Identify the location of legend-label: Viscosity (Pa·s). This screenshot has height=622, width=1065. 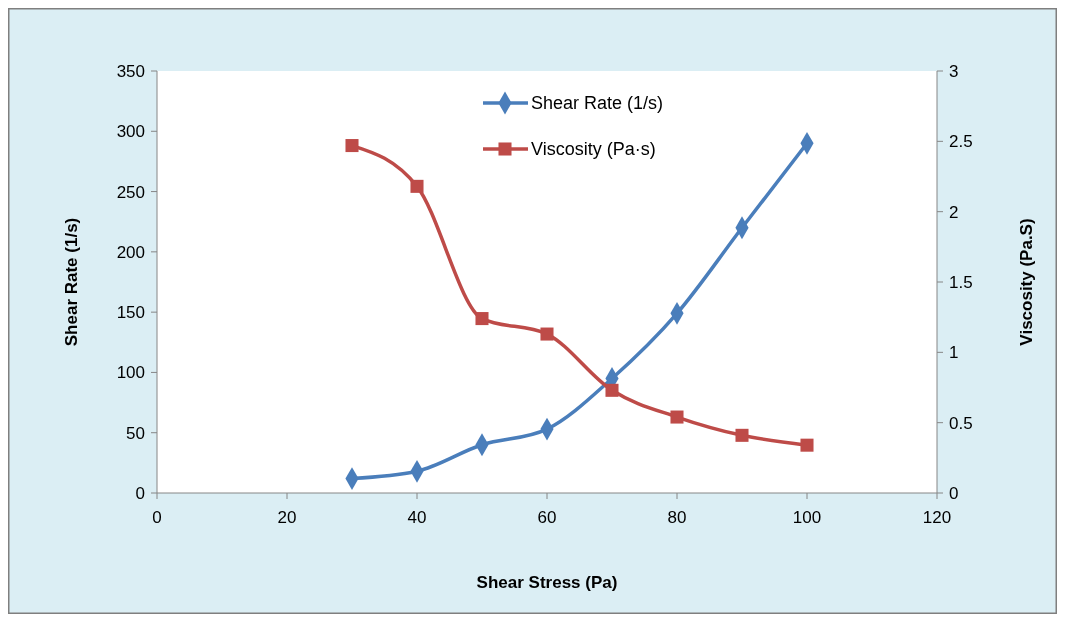
(593, 149).